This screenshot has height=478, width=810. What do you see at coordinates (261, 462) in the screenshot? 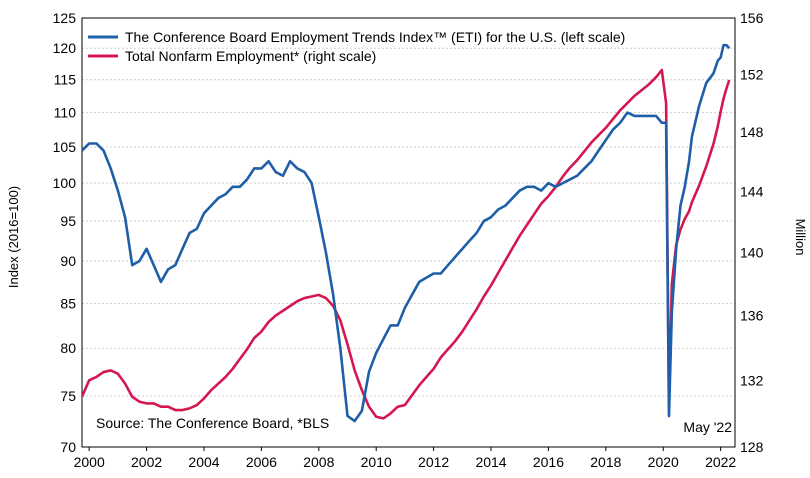
I see `x-tick-3: 2006` at bounding box center [261, 462].